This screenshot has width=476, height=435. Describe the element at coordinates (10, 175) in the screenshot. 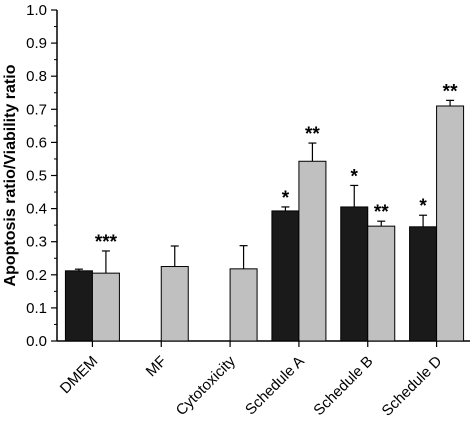

I see `y-axis-label: Apoptosis ratio/Viability ratio` at that location.